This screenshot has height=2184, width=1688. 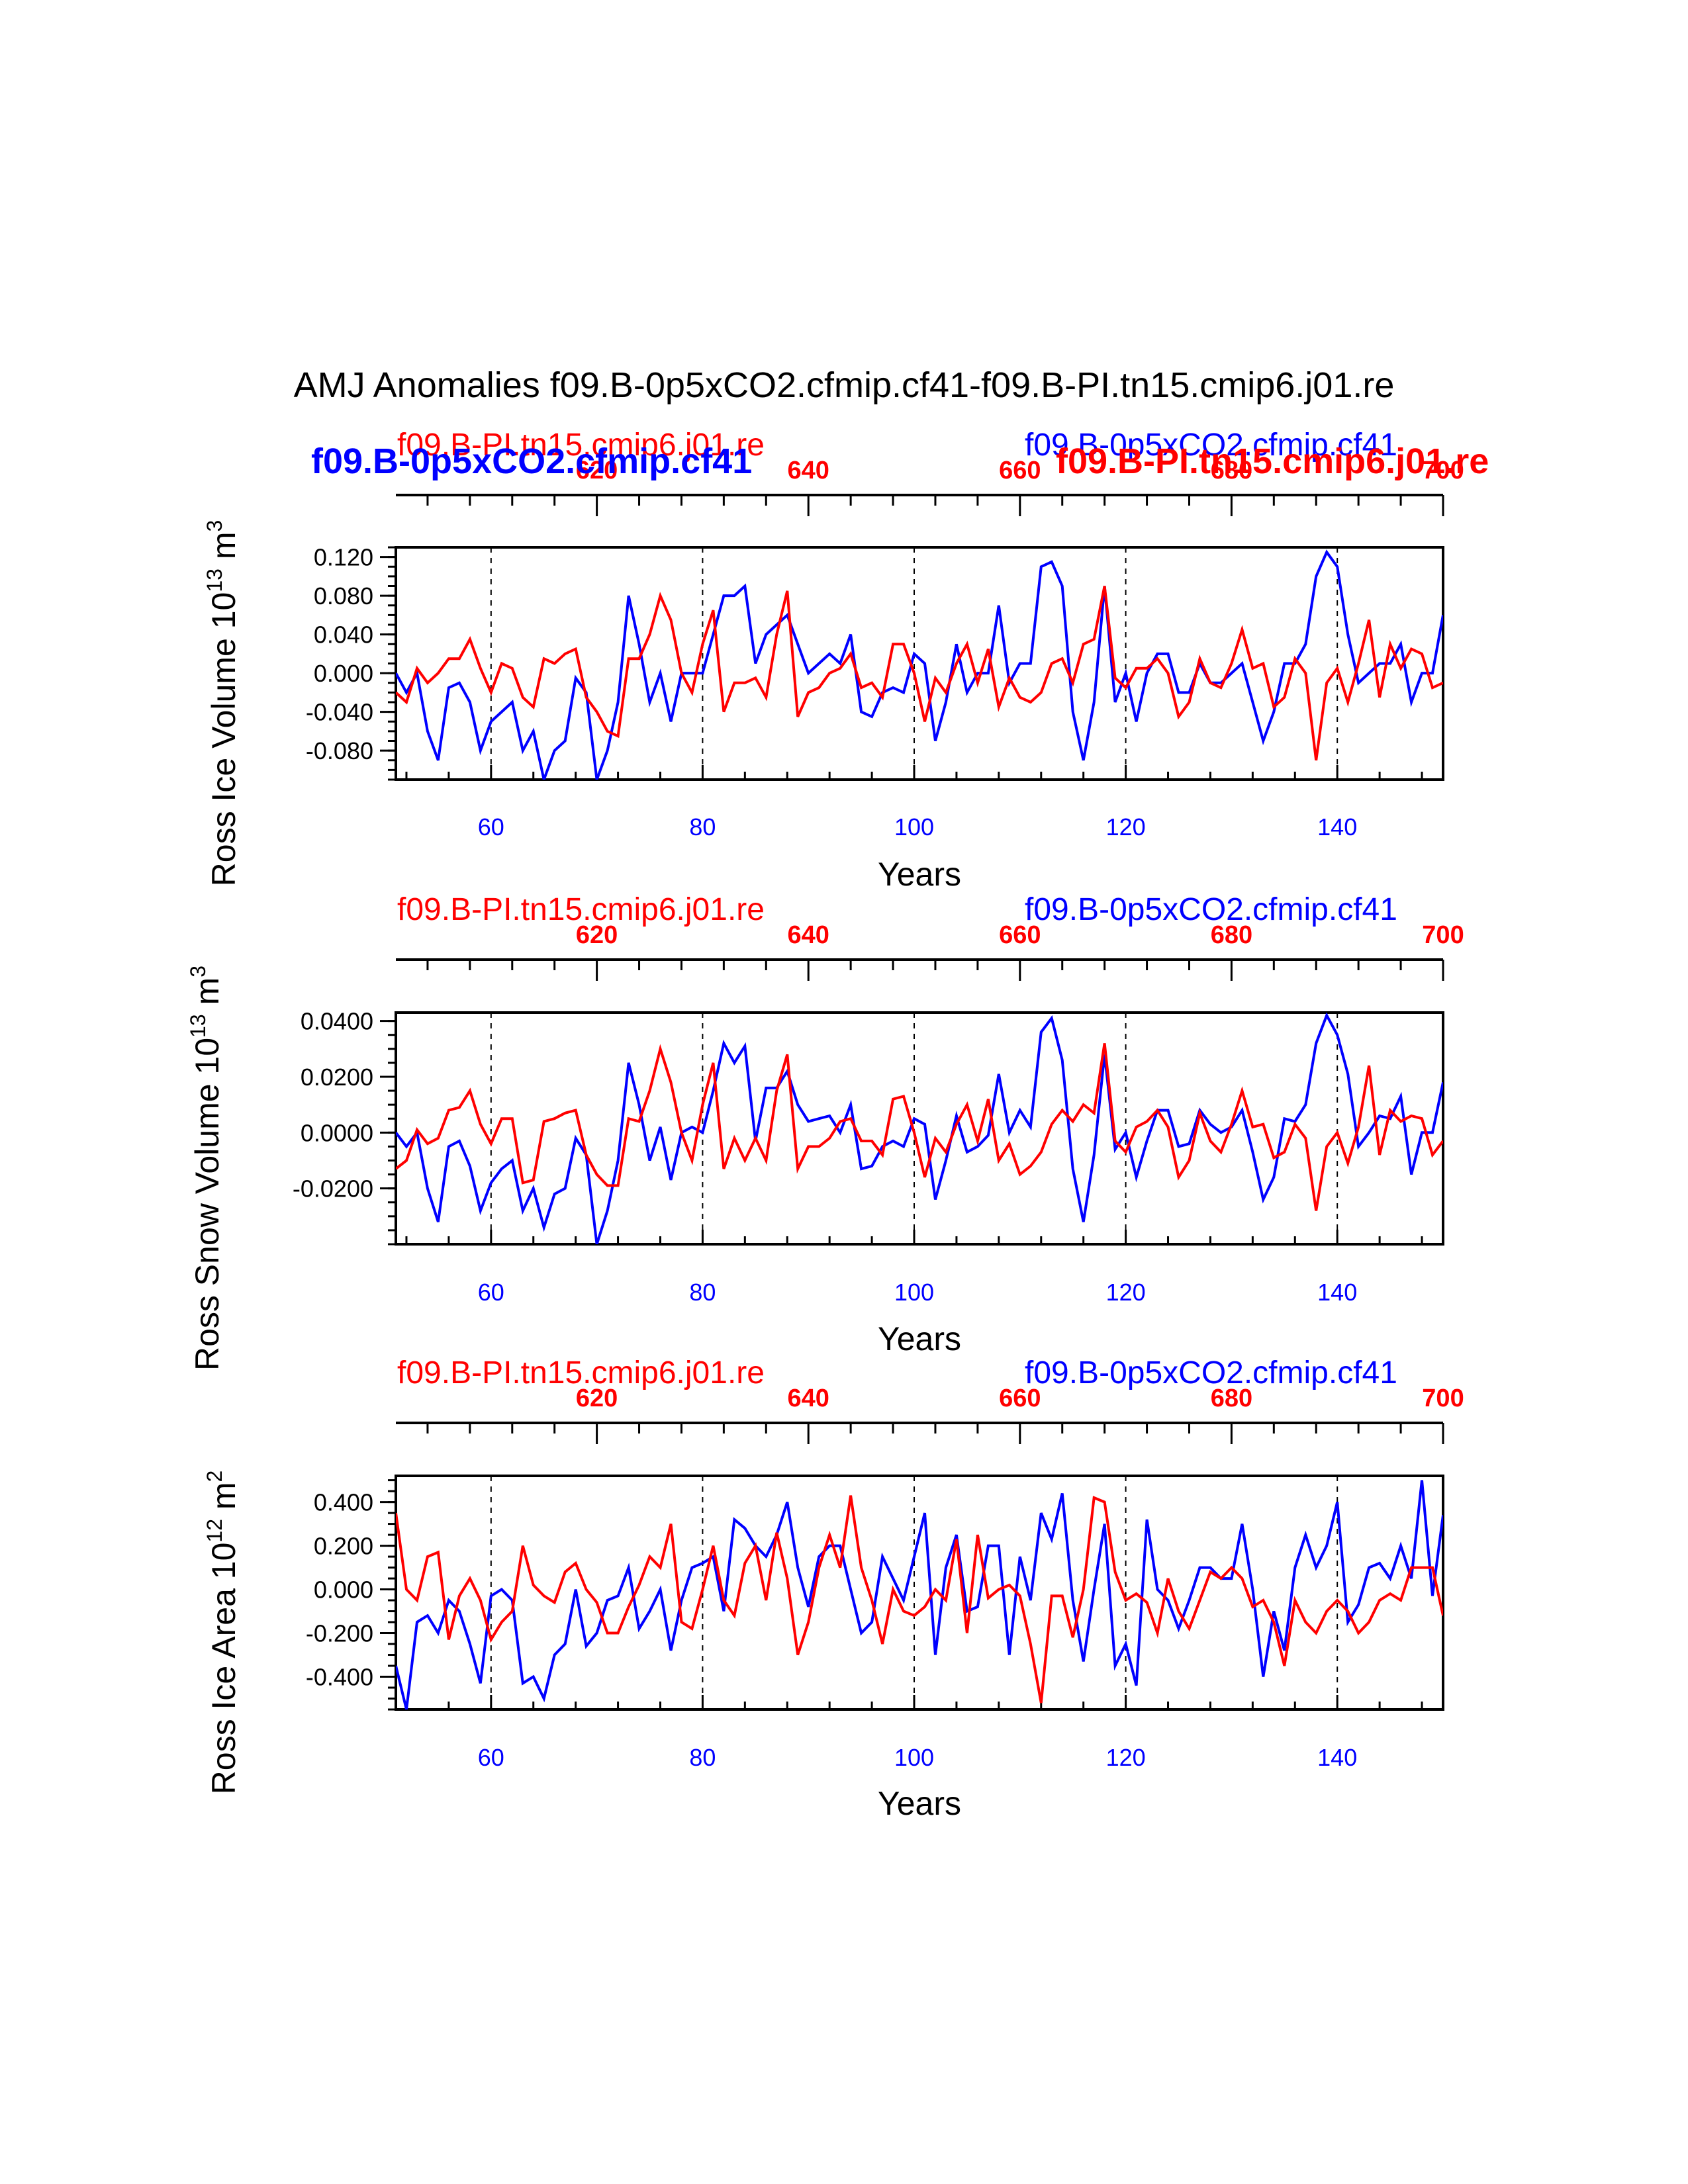 What do you see at coordinates (333, 1189) in the screenshot?
I see `y-tick-label: -0.0200` at bounding box center [333, 1189].